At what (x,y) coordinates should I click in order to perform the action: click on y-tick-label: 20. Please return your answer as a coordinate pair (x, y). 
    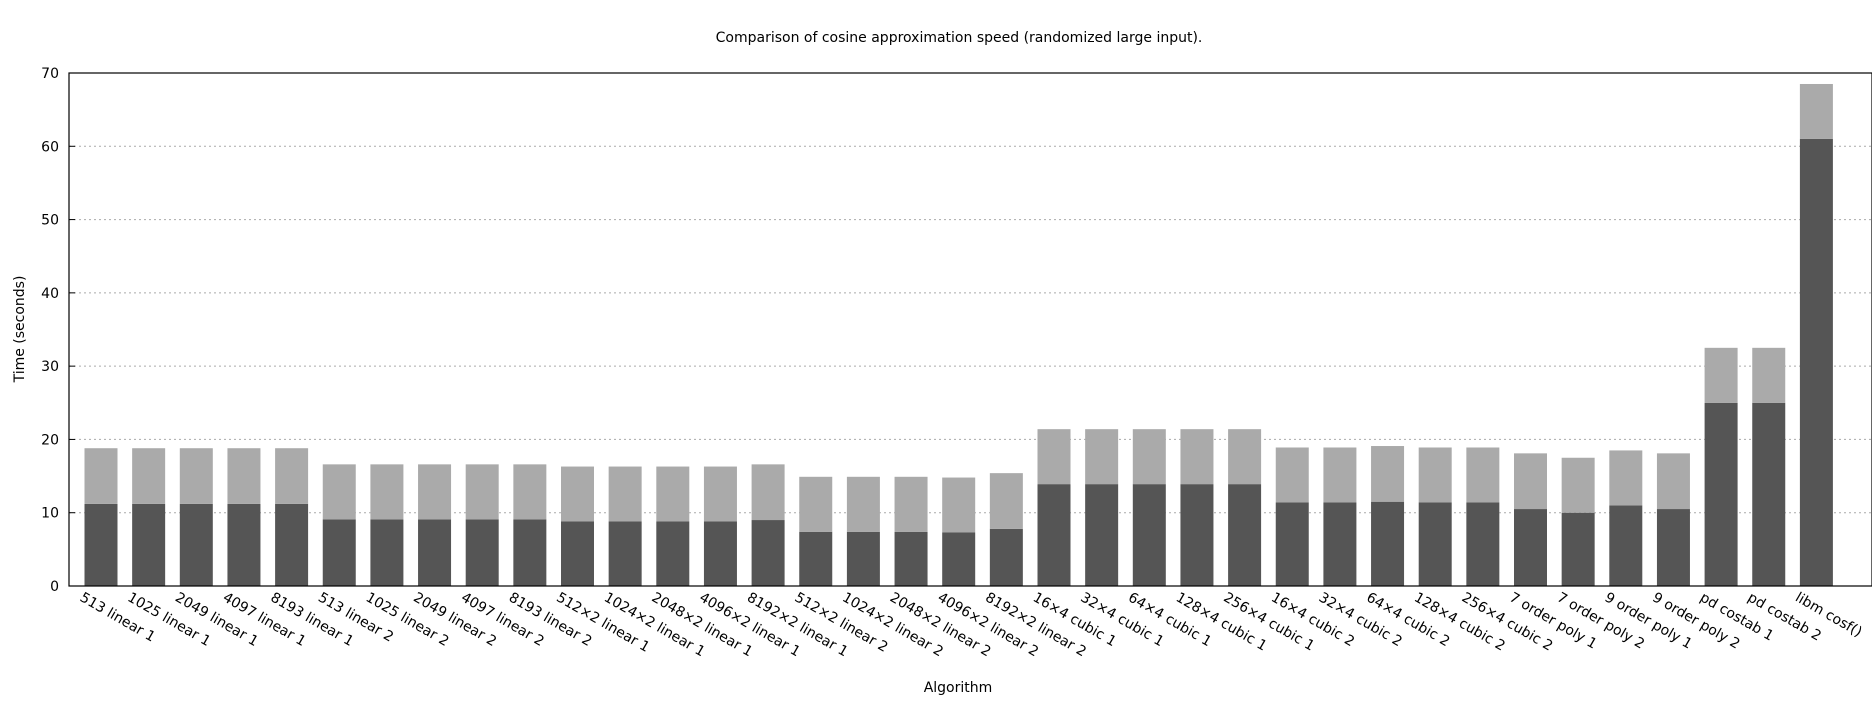
    Looking at the image, I should click on (50, 440).